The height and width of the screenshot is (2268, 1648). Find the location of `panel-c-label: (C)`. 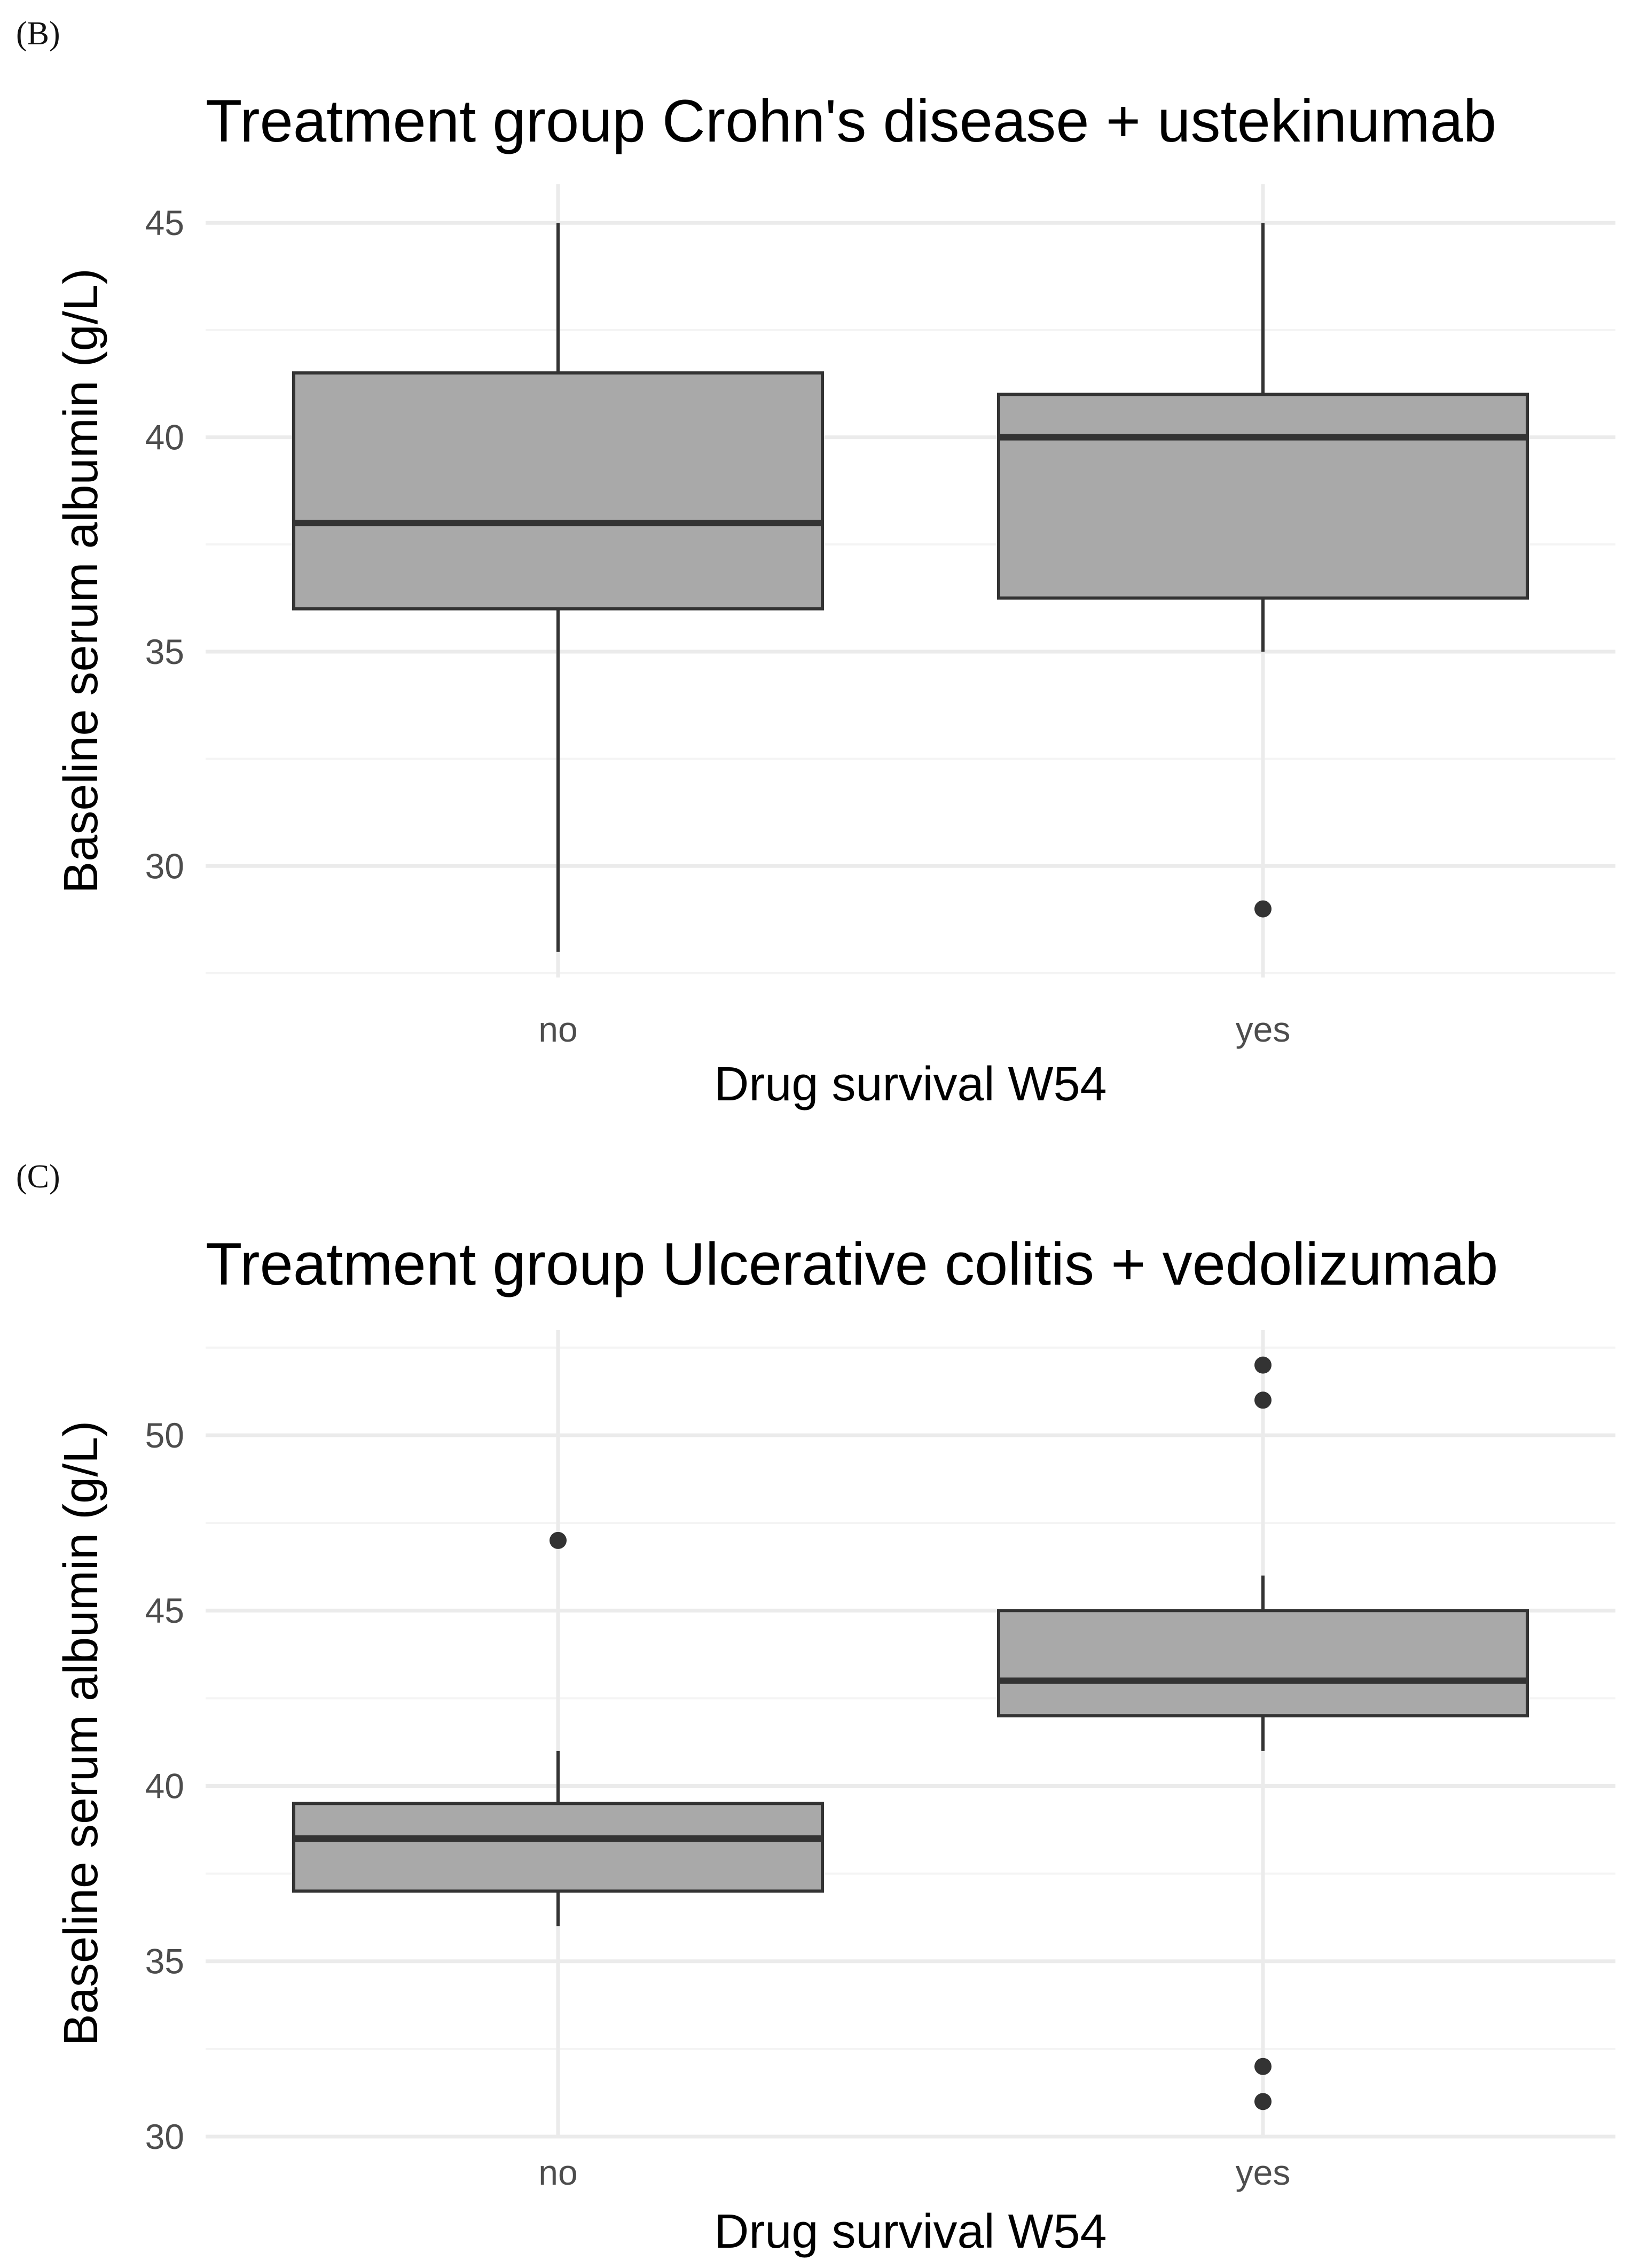

panel-c-label: (C) is located at coordinates (38, 1177).